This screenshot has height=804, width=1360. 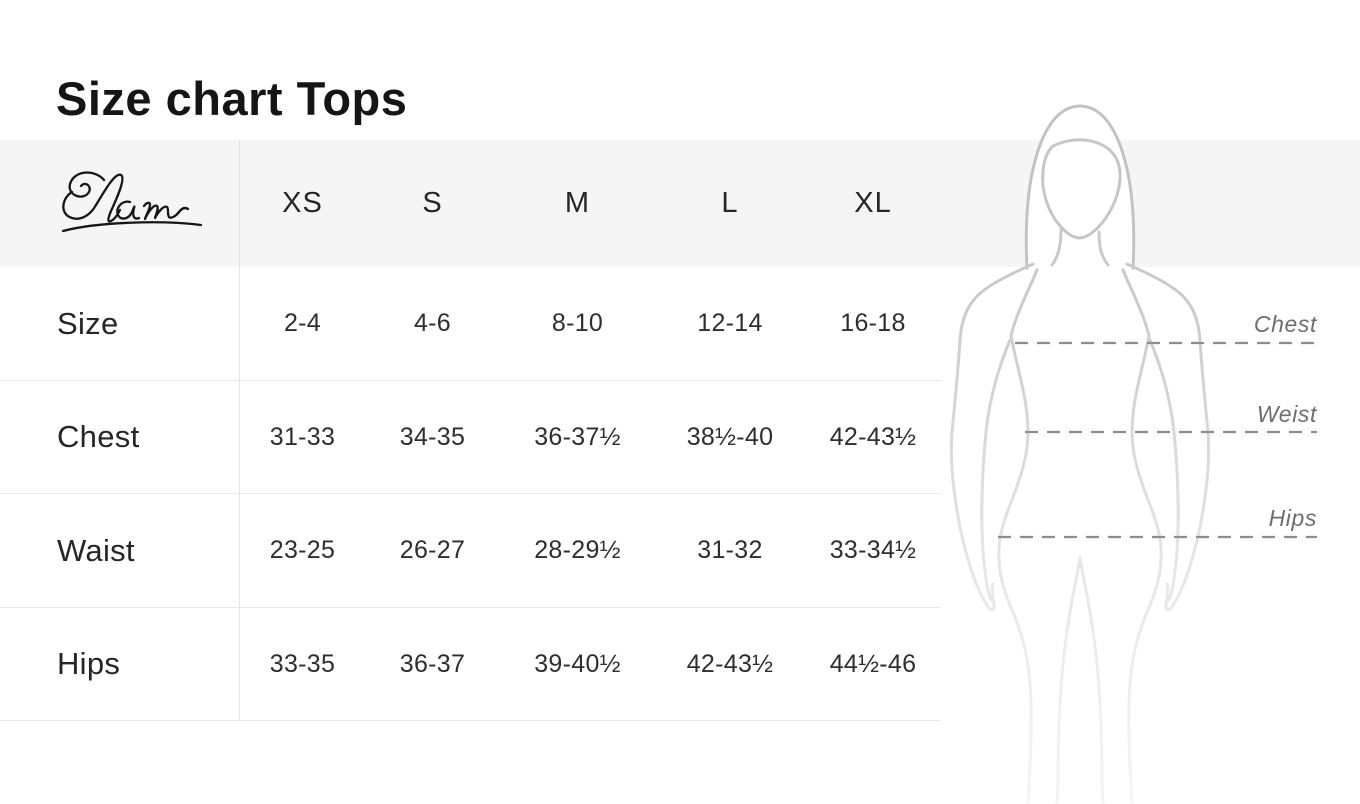 What do you see at coordinates (302, 663) in the screenshot?
I see `cell-hips-xs: 33-35` at bounding box center [302, 663].